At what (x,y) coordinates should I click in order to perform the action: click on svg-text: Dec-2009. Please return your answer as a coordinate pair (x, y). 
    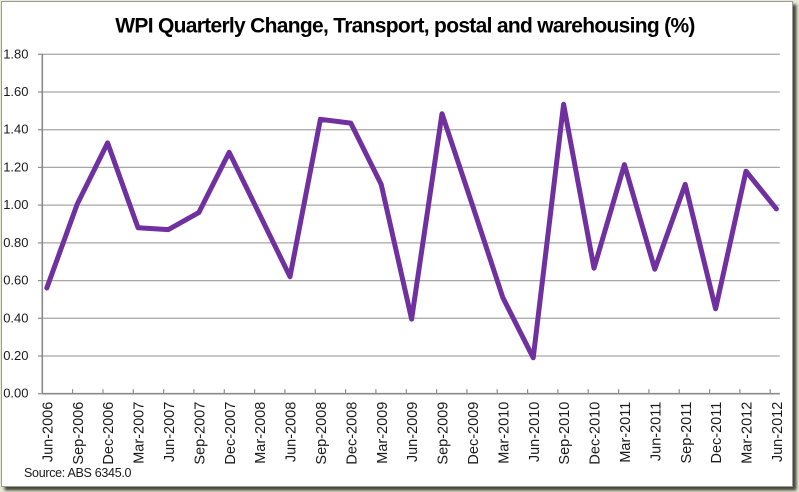
    Looking at the image, I should click on (474, 433).